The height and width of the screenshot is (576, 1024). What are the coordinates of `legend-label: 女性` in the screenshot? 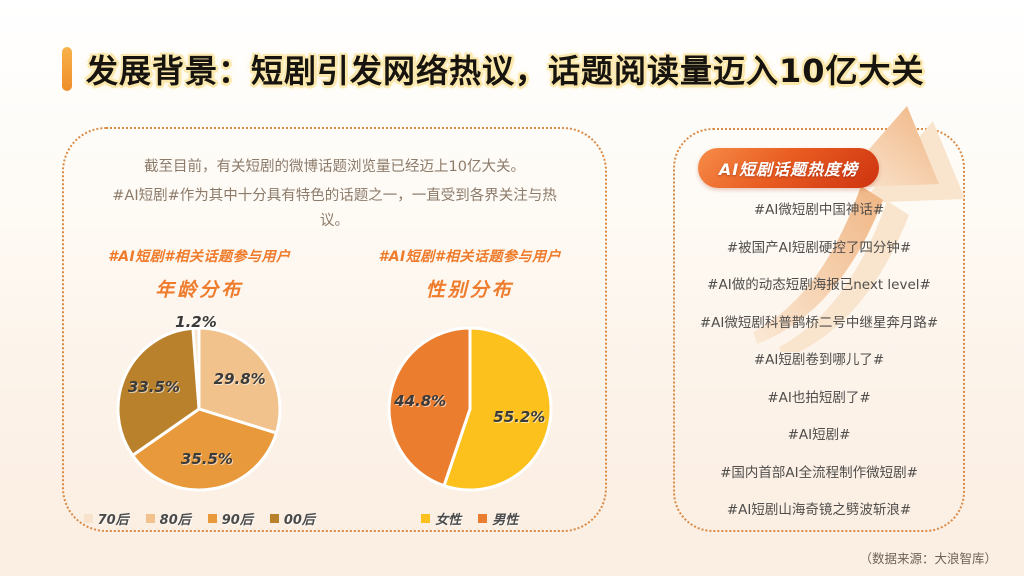 It's located at (448, 520).